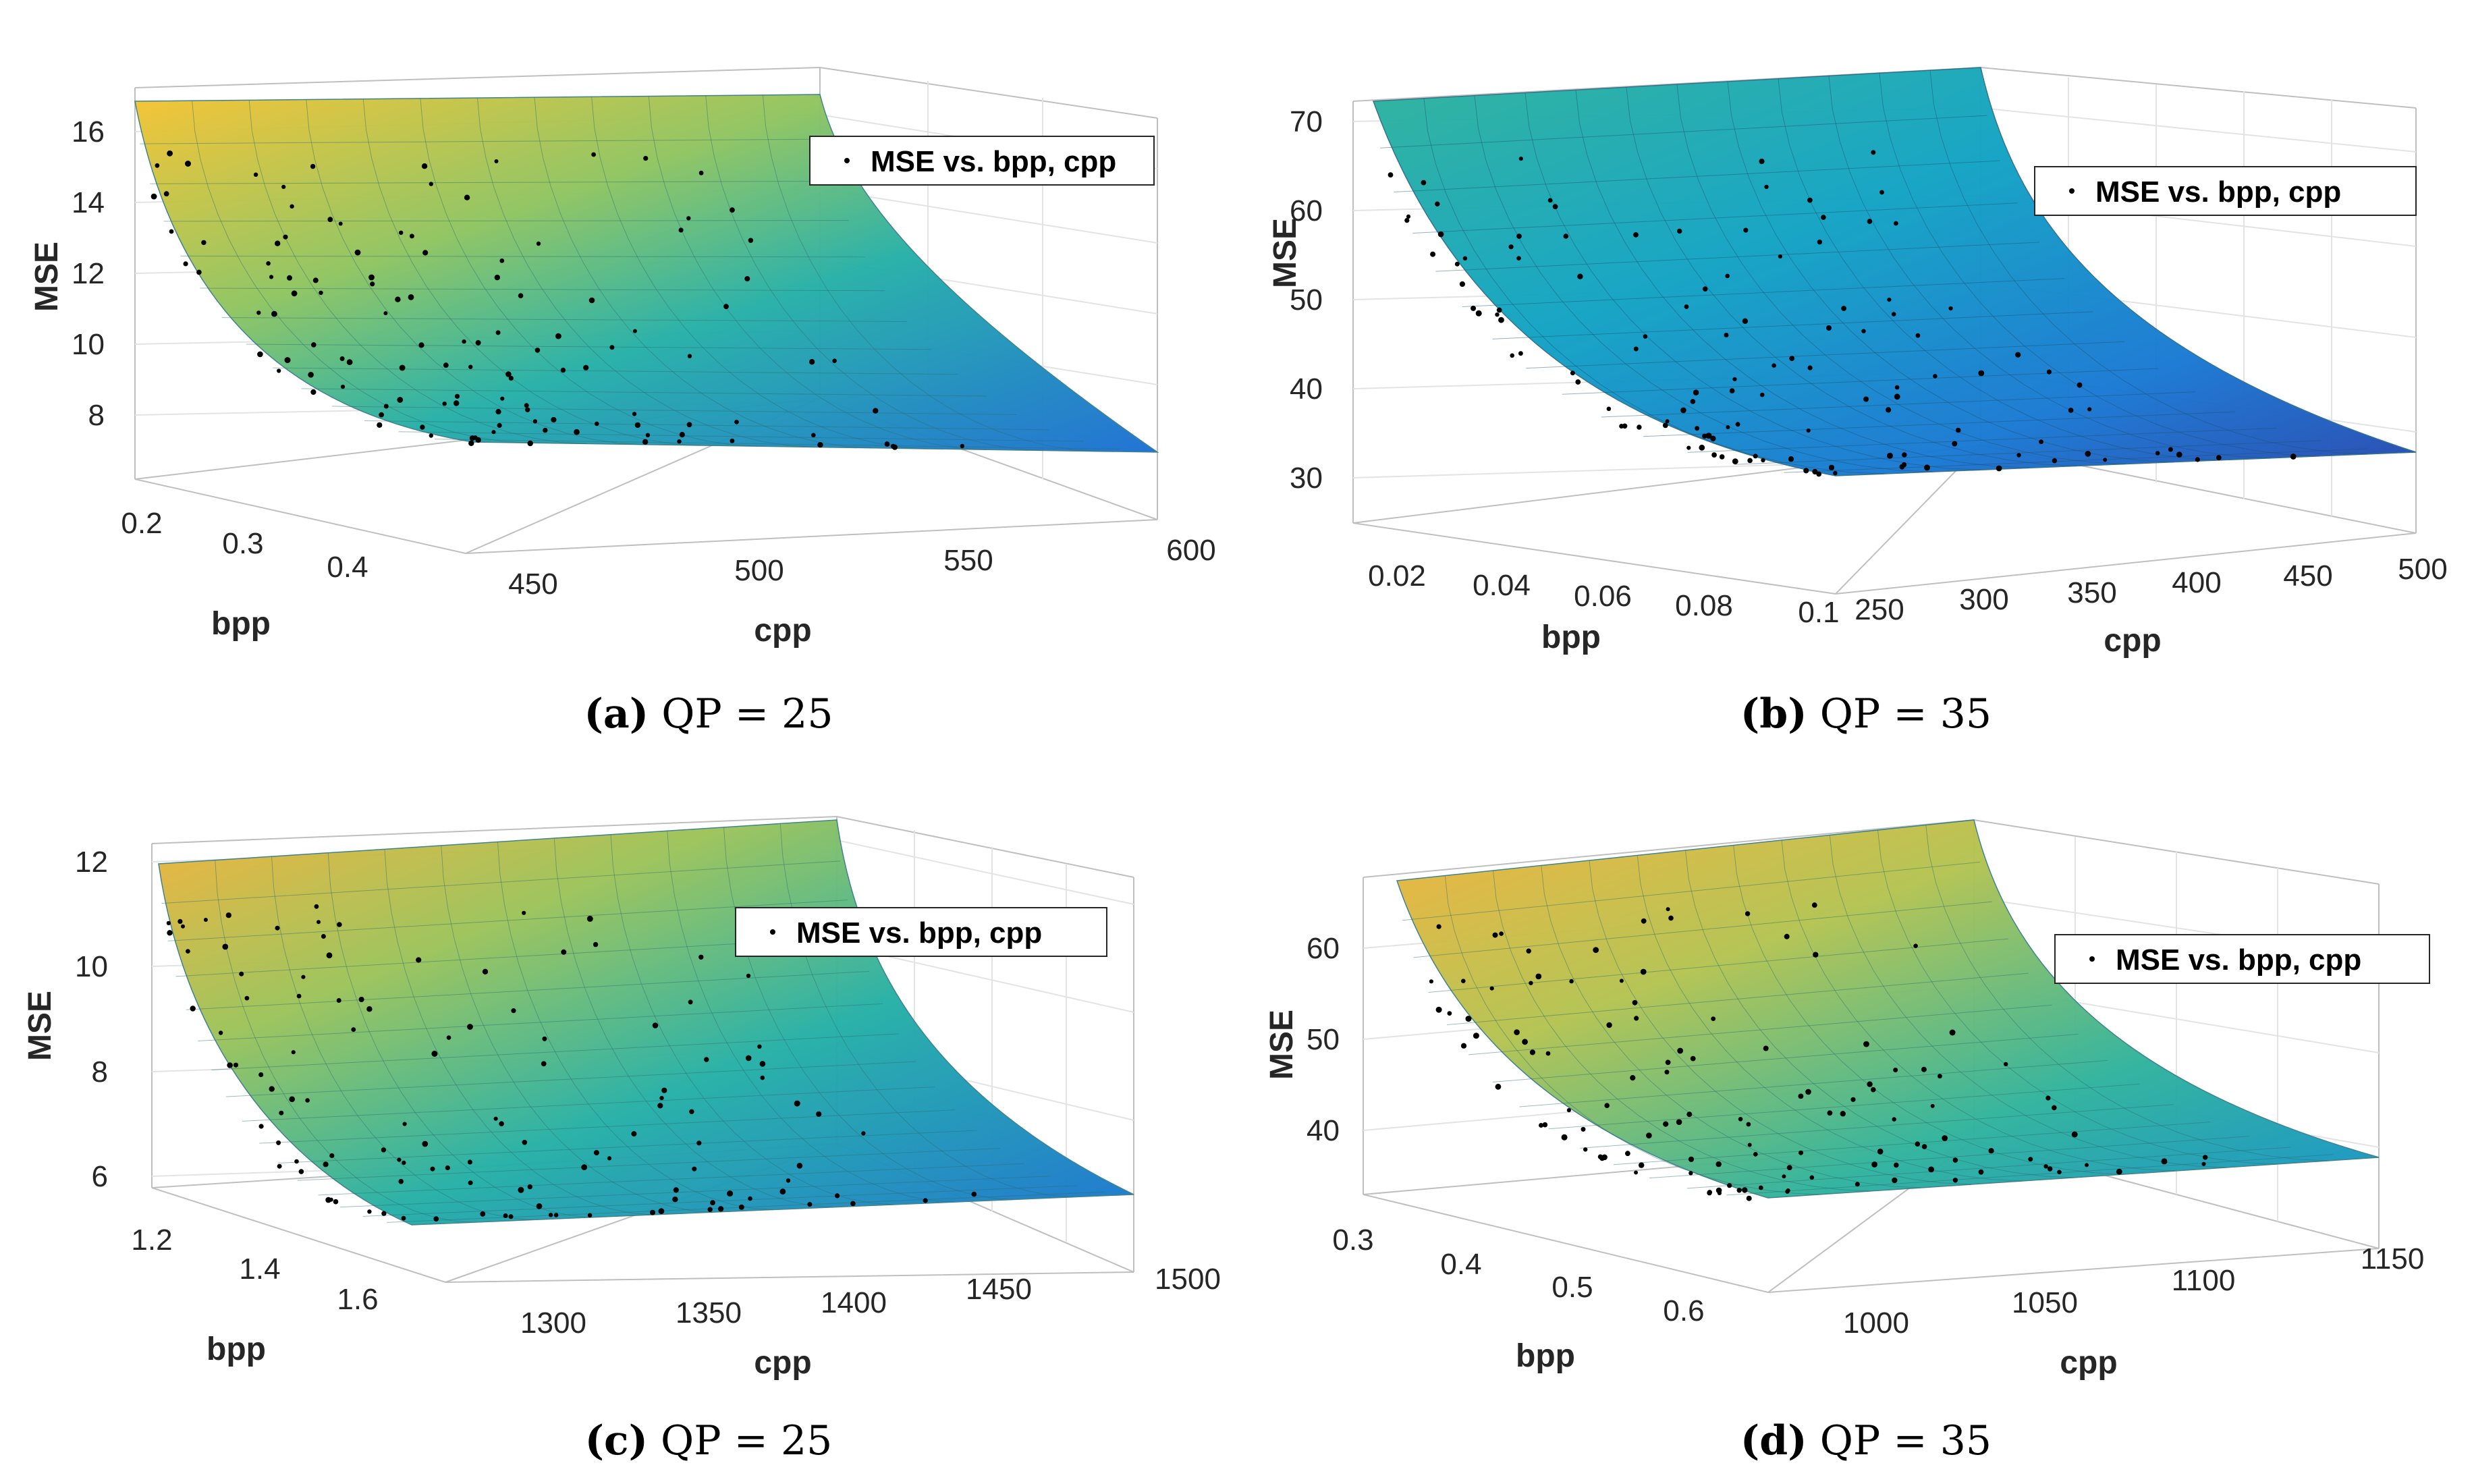 The height and width of the screenshot is (1484, 2472). I want to click on caption-text-a: QP = 25, so click(741, 714).